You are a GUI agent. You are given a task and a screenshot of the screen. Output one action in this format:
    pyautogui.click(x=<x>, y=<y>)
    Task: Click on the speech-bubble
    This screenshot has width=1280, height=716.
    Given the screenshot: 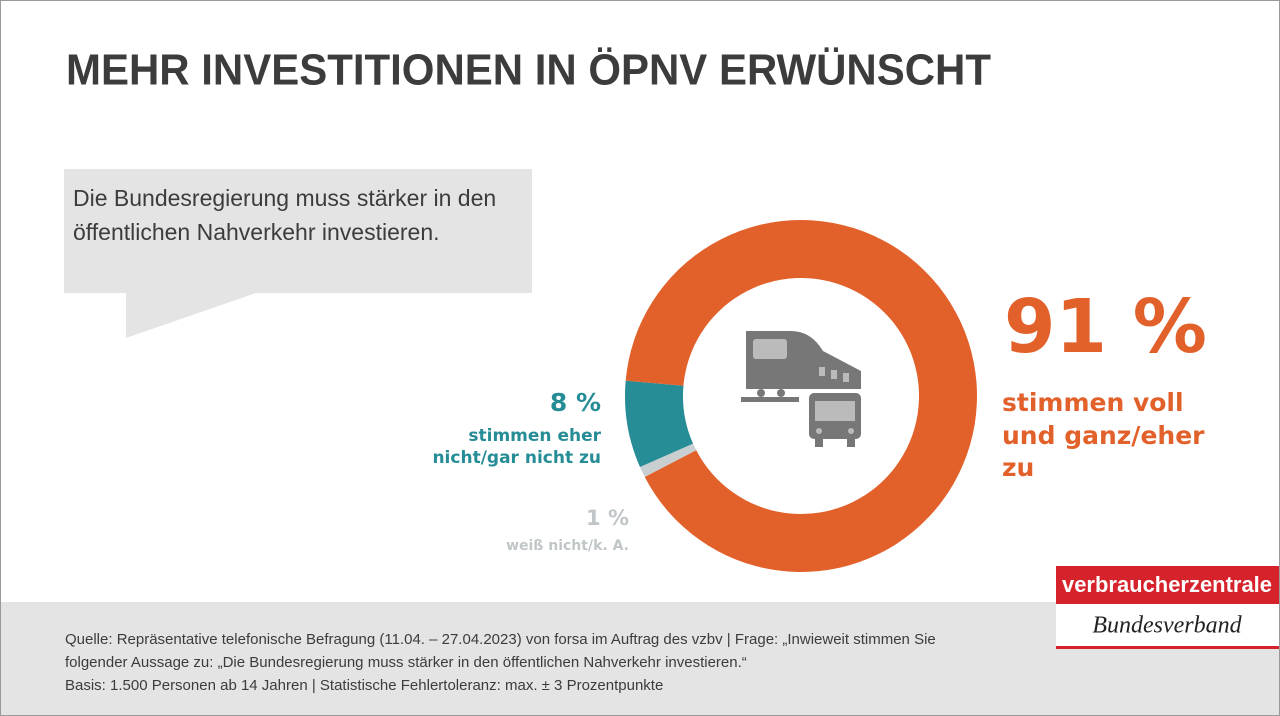 What is the action you would take?
    pyautogui.click(x=298, y=253)
    